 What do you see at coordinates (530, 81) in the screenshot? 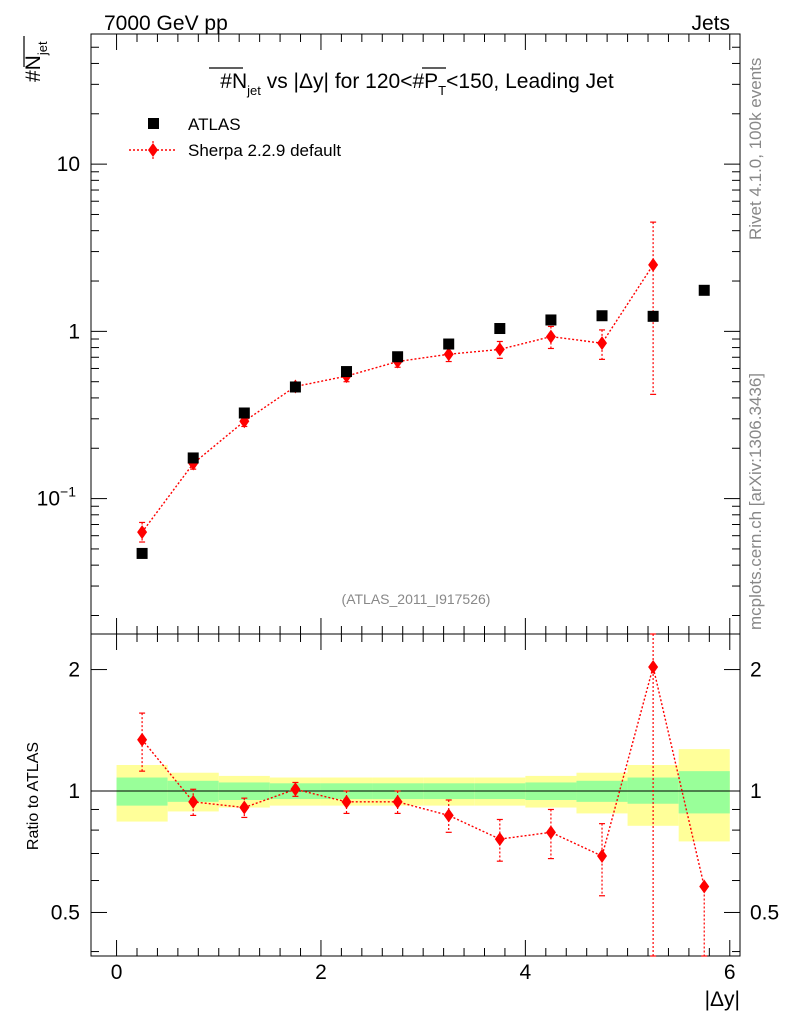
I see `title-suffix: <150, Leading Jet` at bounding box center [530, 81].